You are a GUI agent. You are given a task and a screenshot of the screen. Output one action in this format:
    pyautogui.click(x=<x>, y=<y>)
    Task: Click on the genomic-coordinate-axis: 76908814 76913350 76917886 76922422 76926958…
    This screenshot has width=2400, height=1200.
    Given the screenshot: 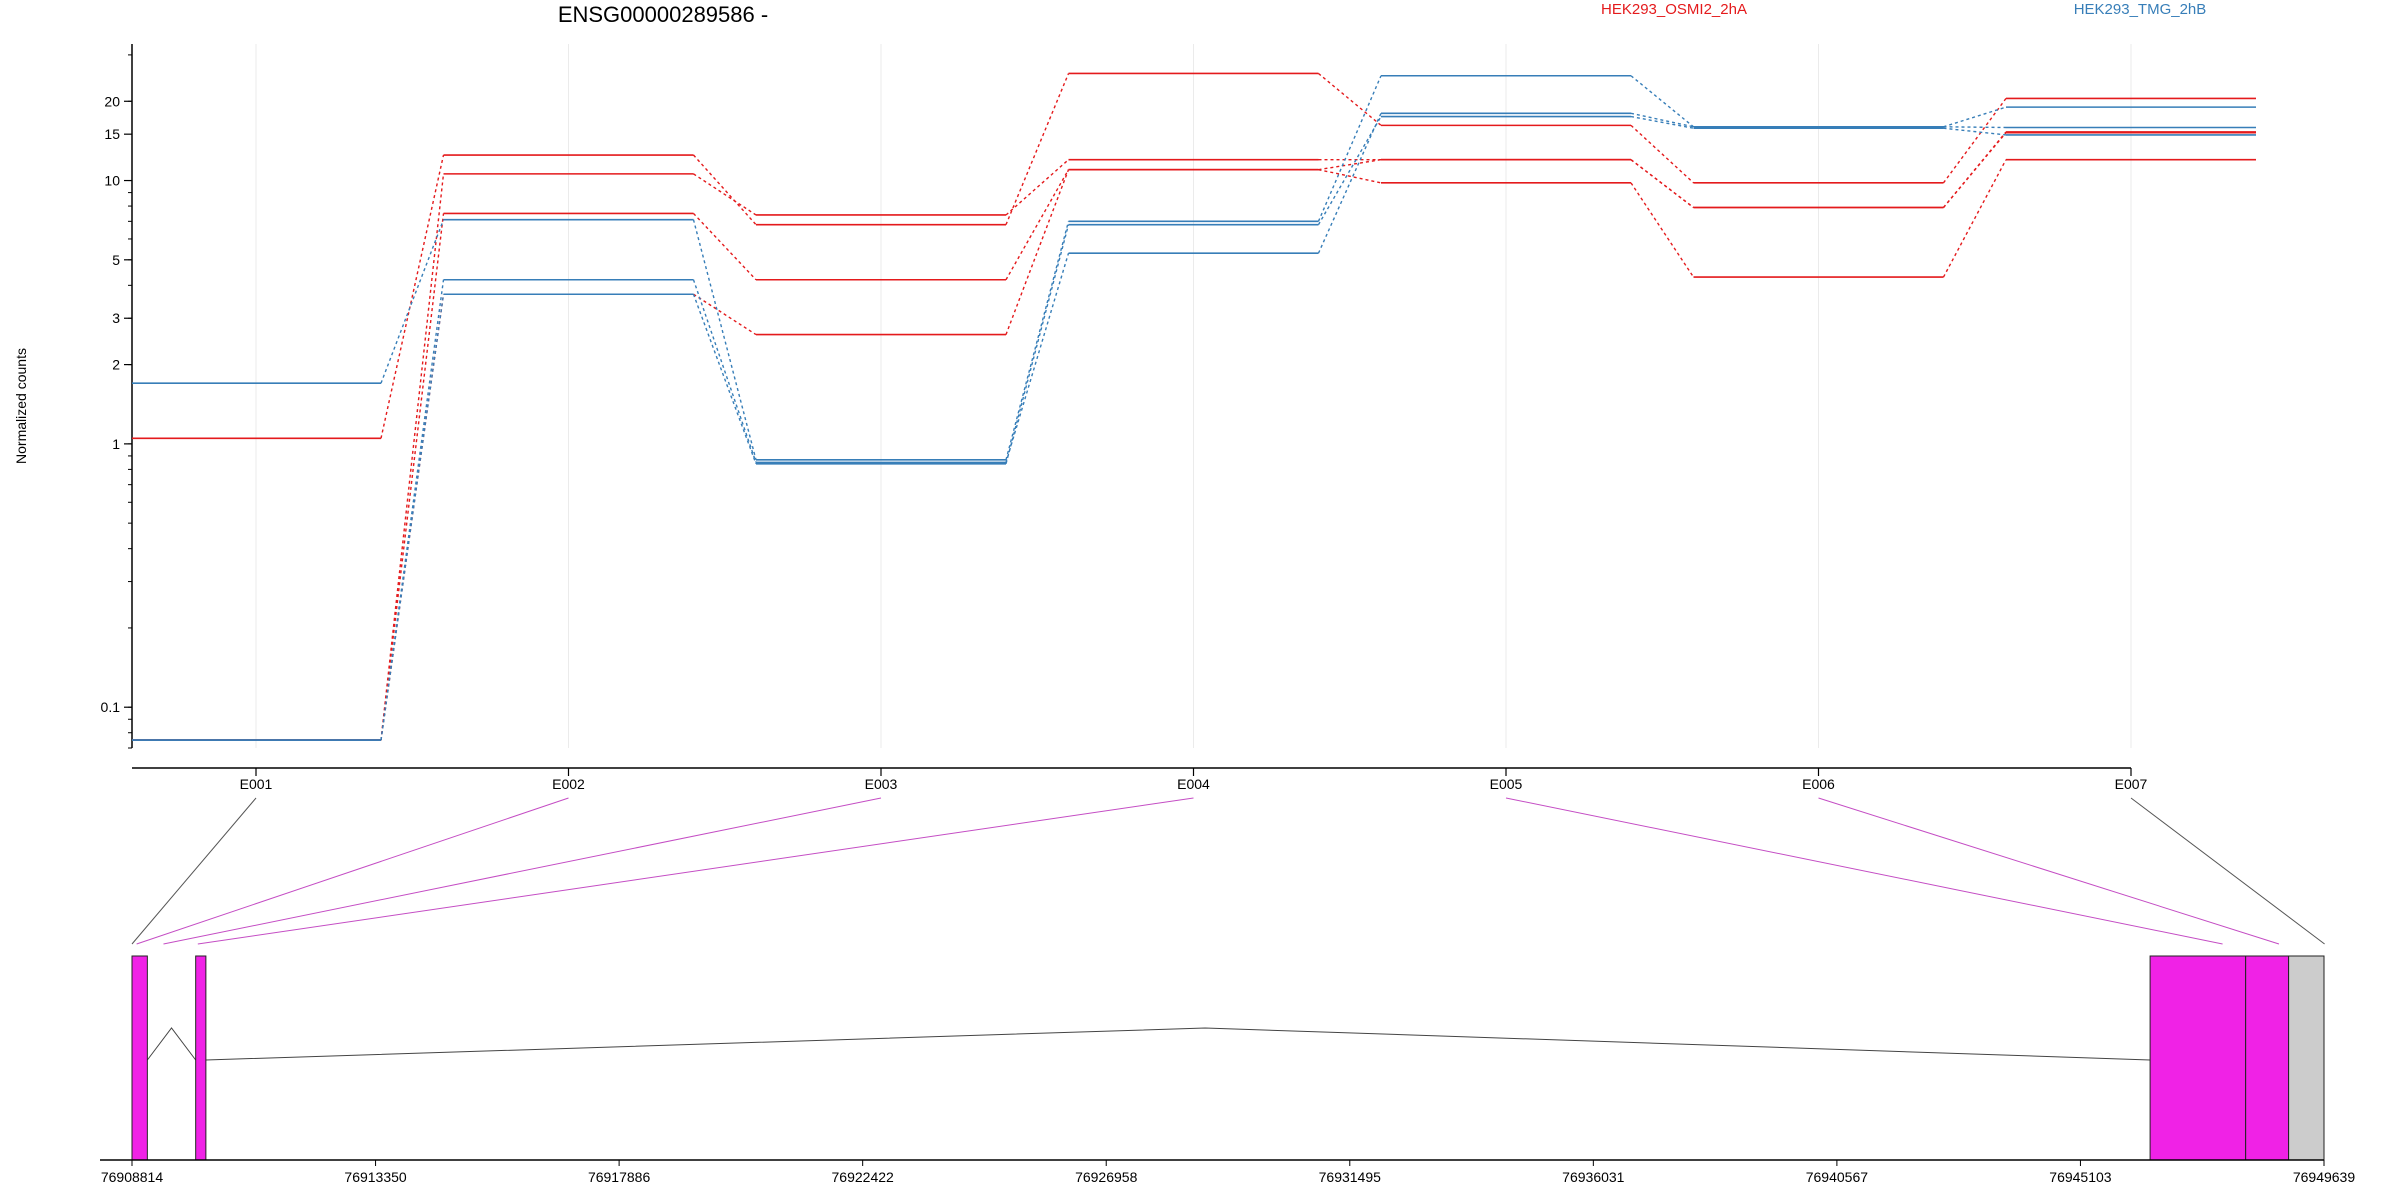 What is the action you would take?
    pyautogui.click(x=1228, y=1172)
    